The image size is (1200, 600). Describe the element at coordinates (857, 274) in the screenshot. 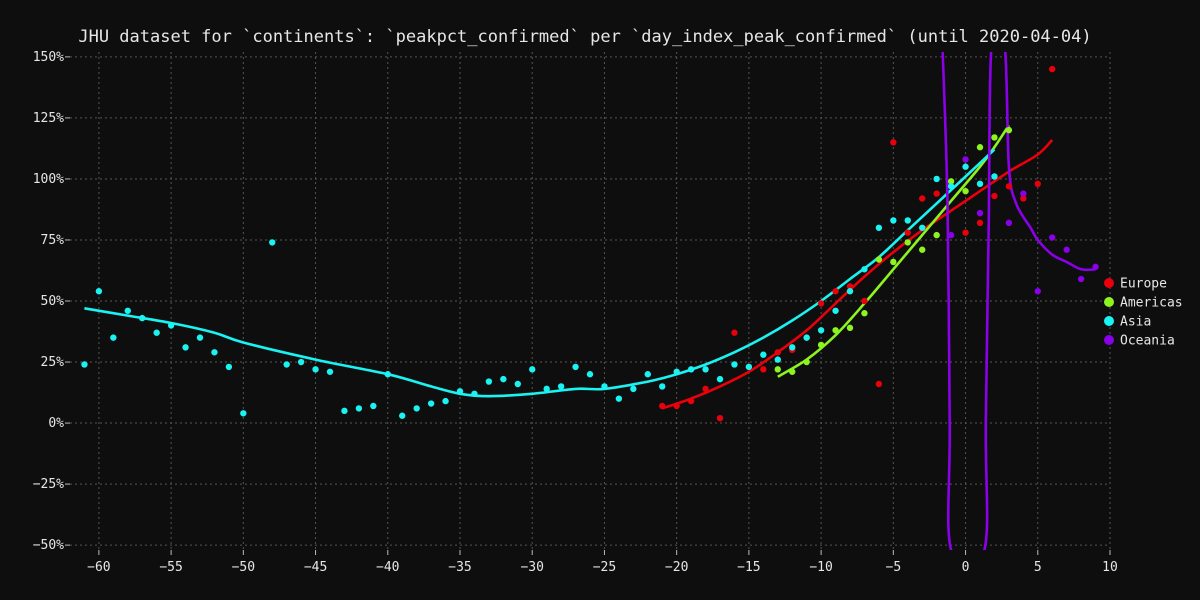

I see `europe-fit-line` at that location.